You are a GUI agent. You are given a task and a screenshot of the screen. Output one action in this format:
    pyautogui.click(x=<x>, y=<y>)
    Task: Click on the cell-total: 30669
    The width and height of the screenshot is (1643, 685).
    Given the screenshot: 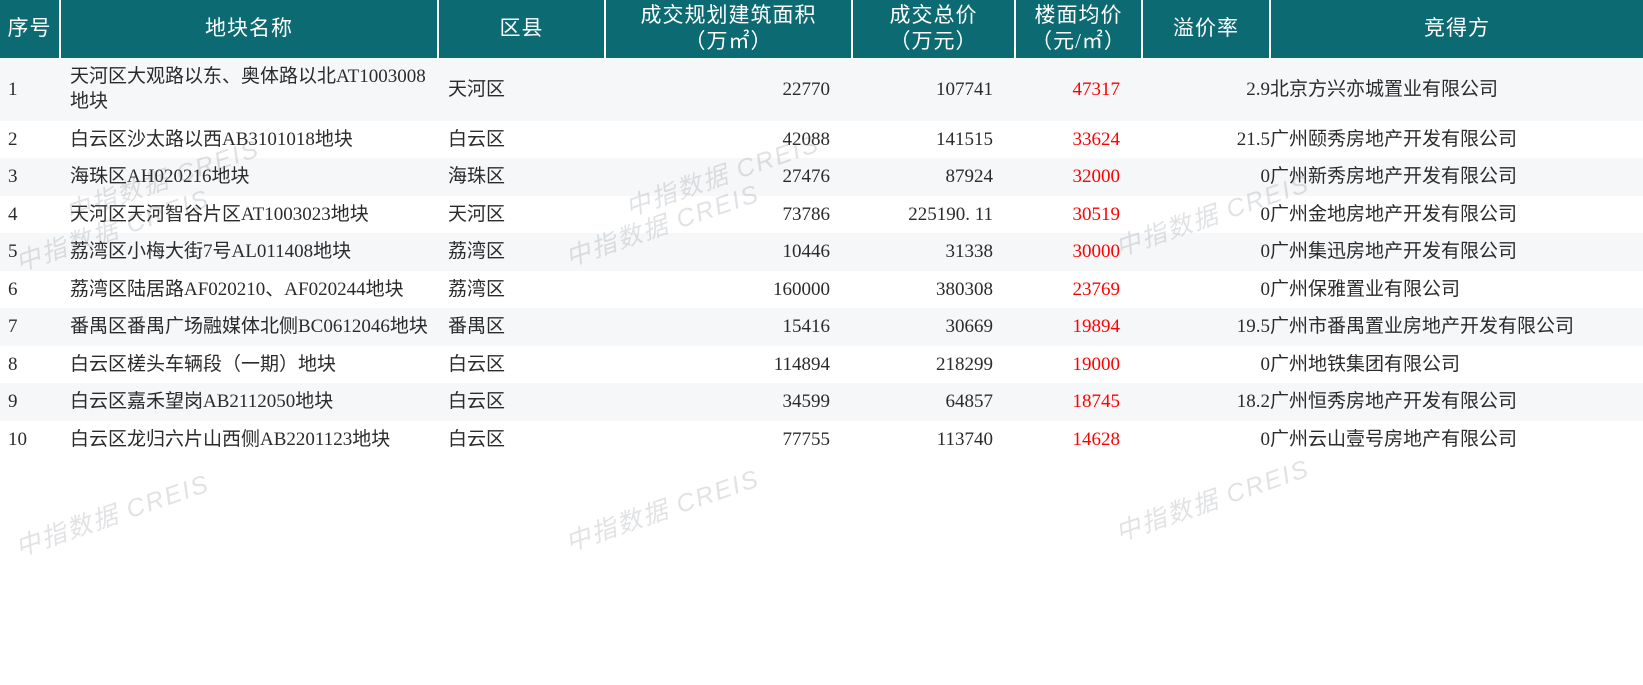 What is the action you would take?
    pyautogui.click(x=933, y=327)
    